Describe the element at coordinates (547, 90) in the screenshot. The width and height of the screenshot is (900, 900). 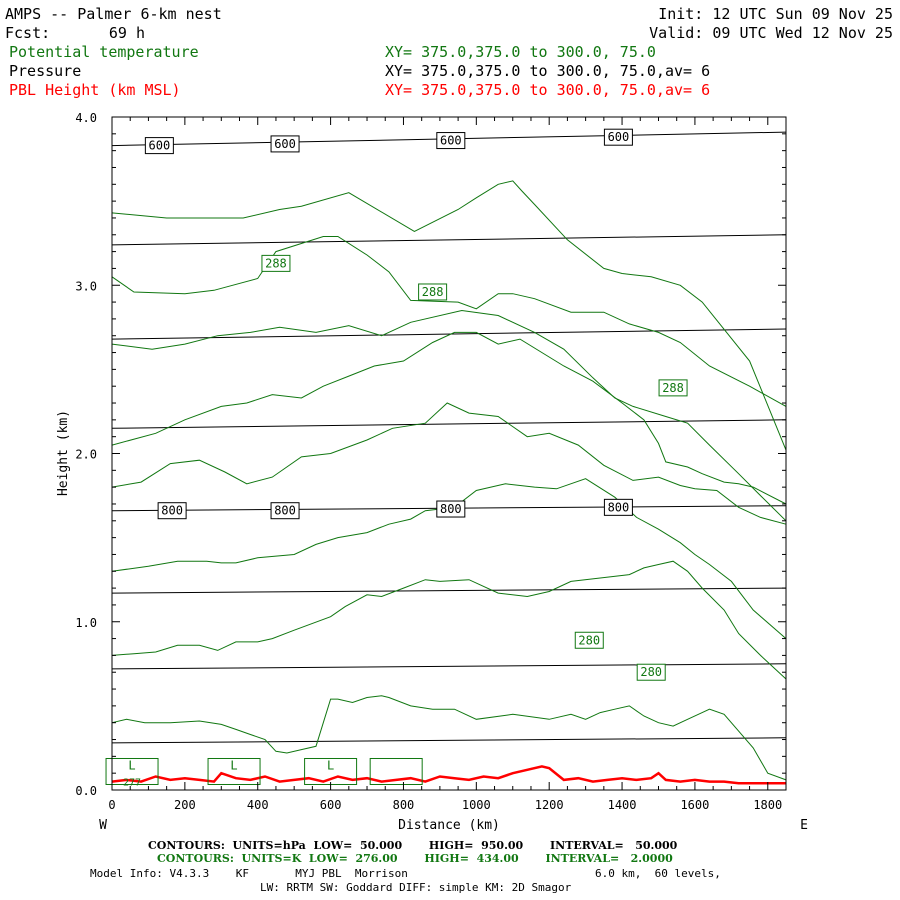
I see `field-xy-pbl: XY= 375.0,375.0 to 300.0, 75.0,av= 6` at that location.